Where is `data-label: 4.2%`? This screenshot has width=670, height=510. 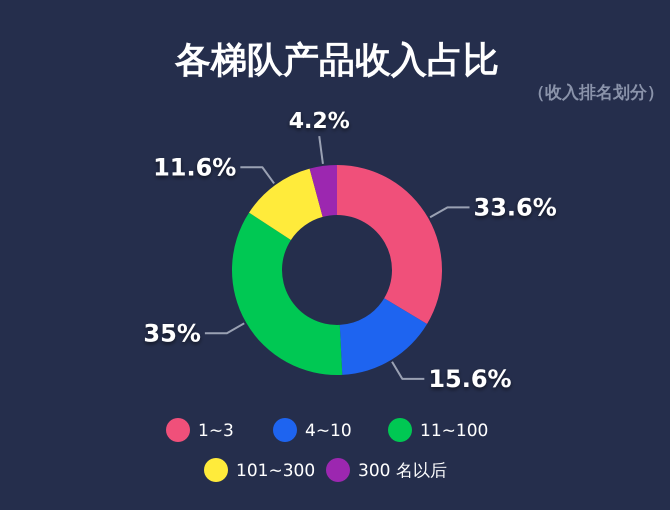 data-label: 4.2% is located at coordinates (319, 121).